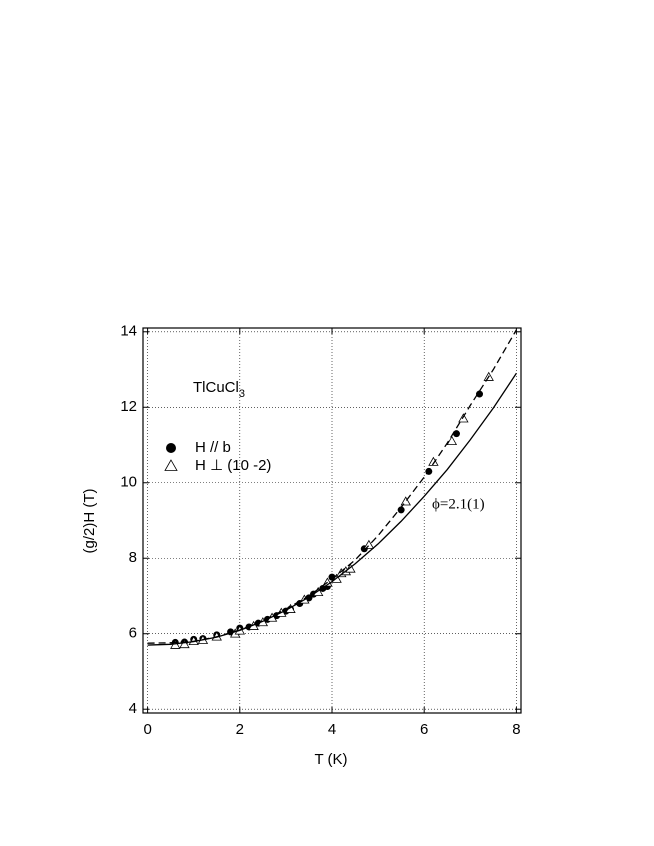 The image size is (654, 846). What do you see at coordinates (213, 447) in the screenshot?
I see `legend-label: H // b` at bounding box center [213, 447].